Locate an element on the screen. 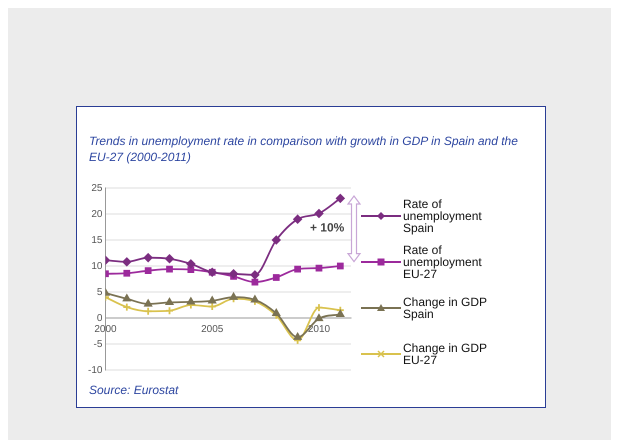 This screenshot has height=448, width=619. legend-label: Rate of unemployment EU-27 is located at coordinates (443, 262).